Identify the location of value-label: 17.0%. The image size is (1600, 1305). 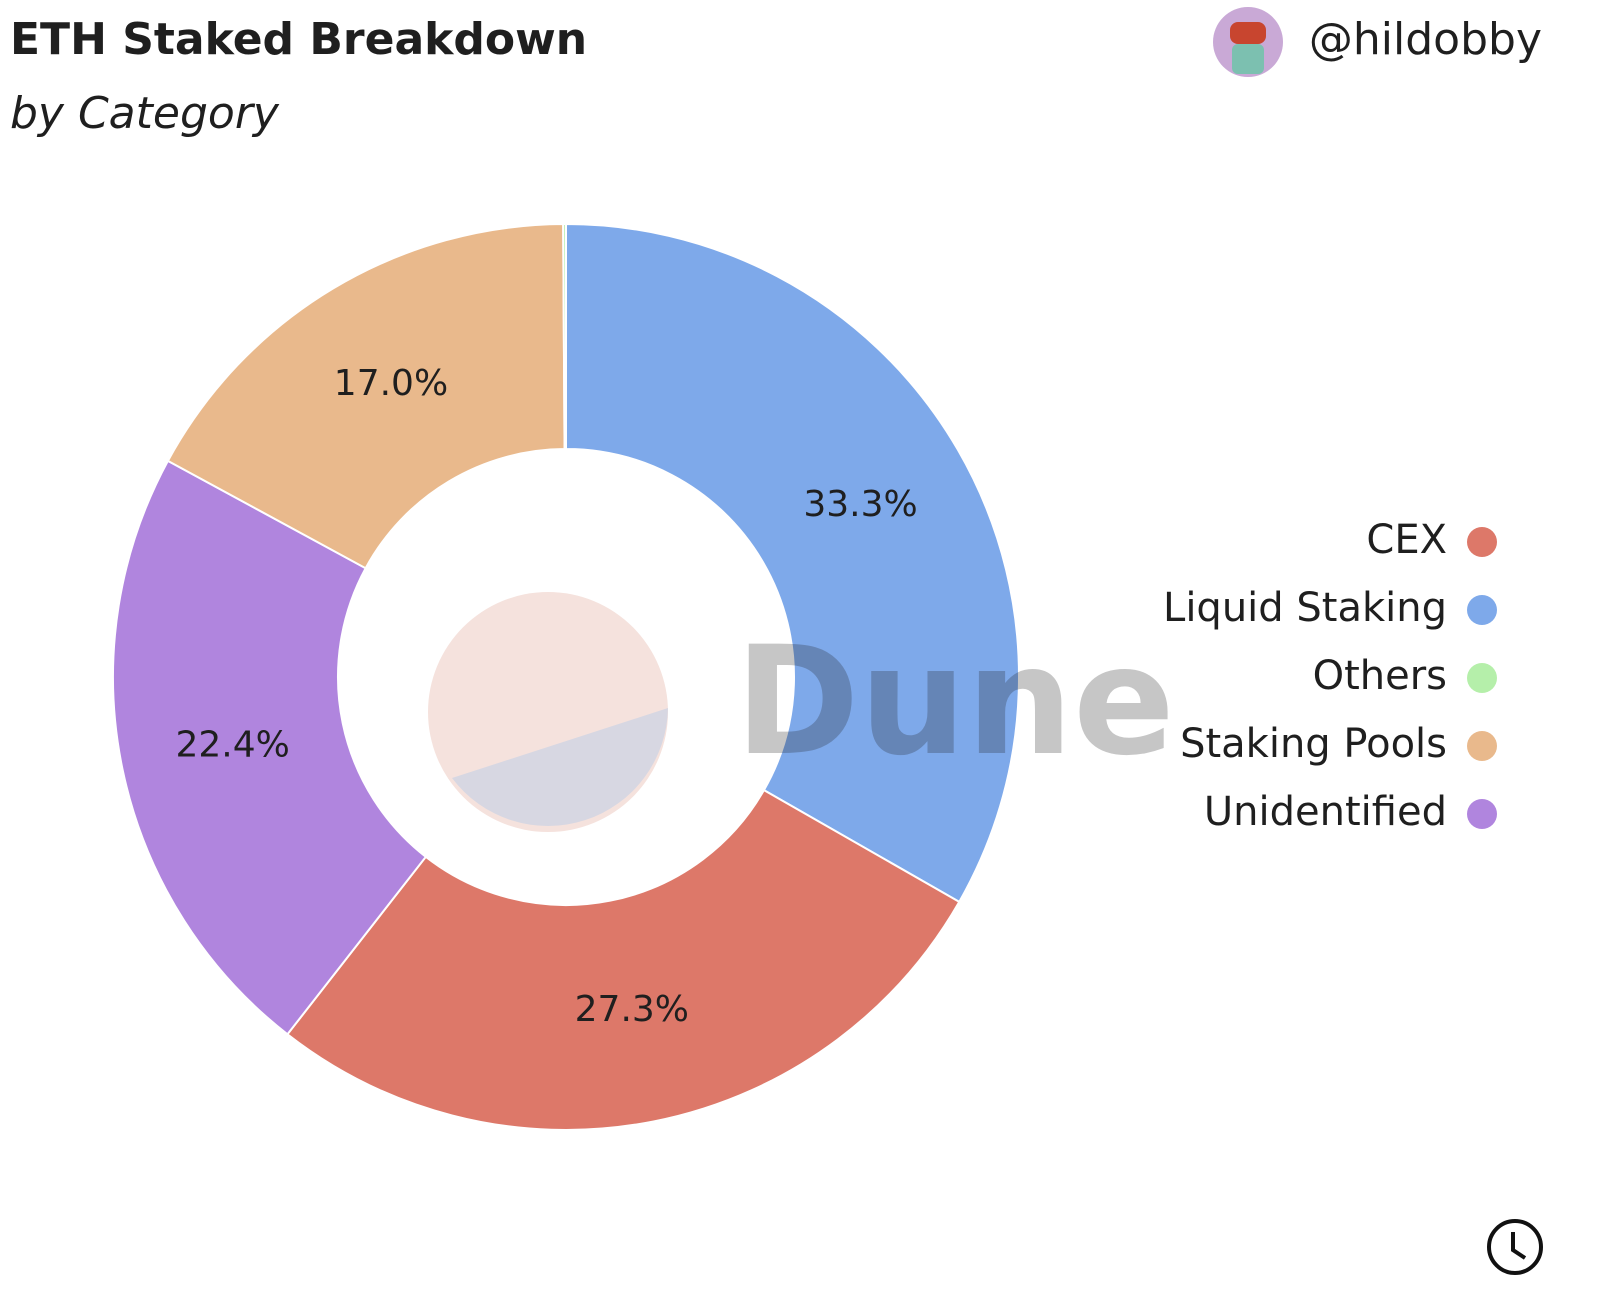
(391, 383).